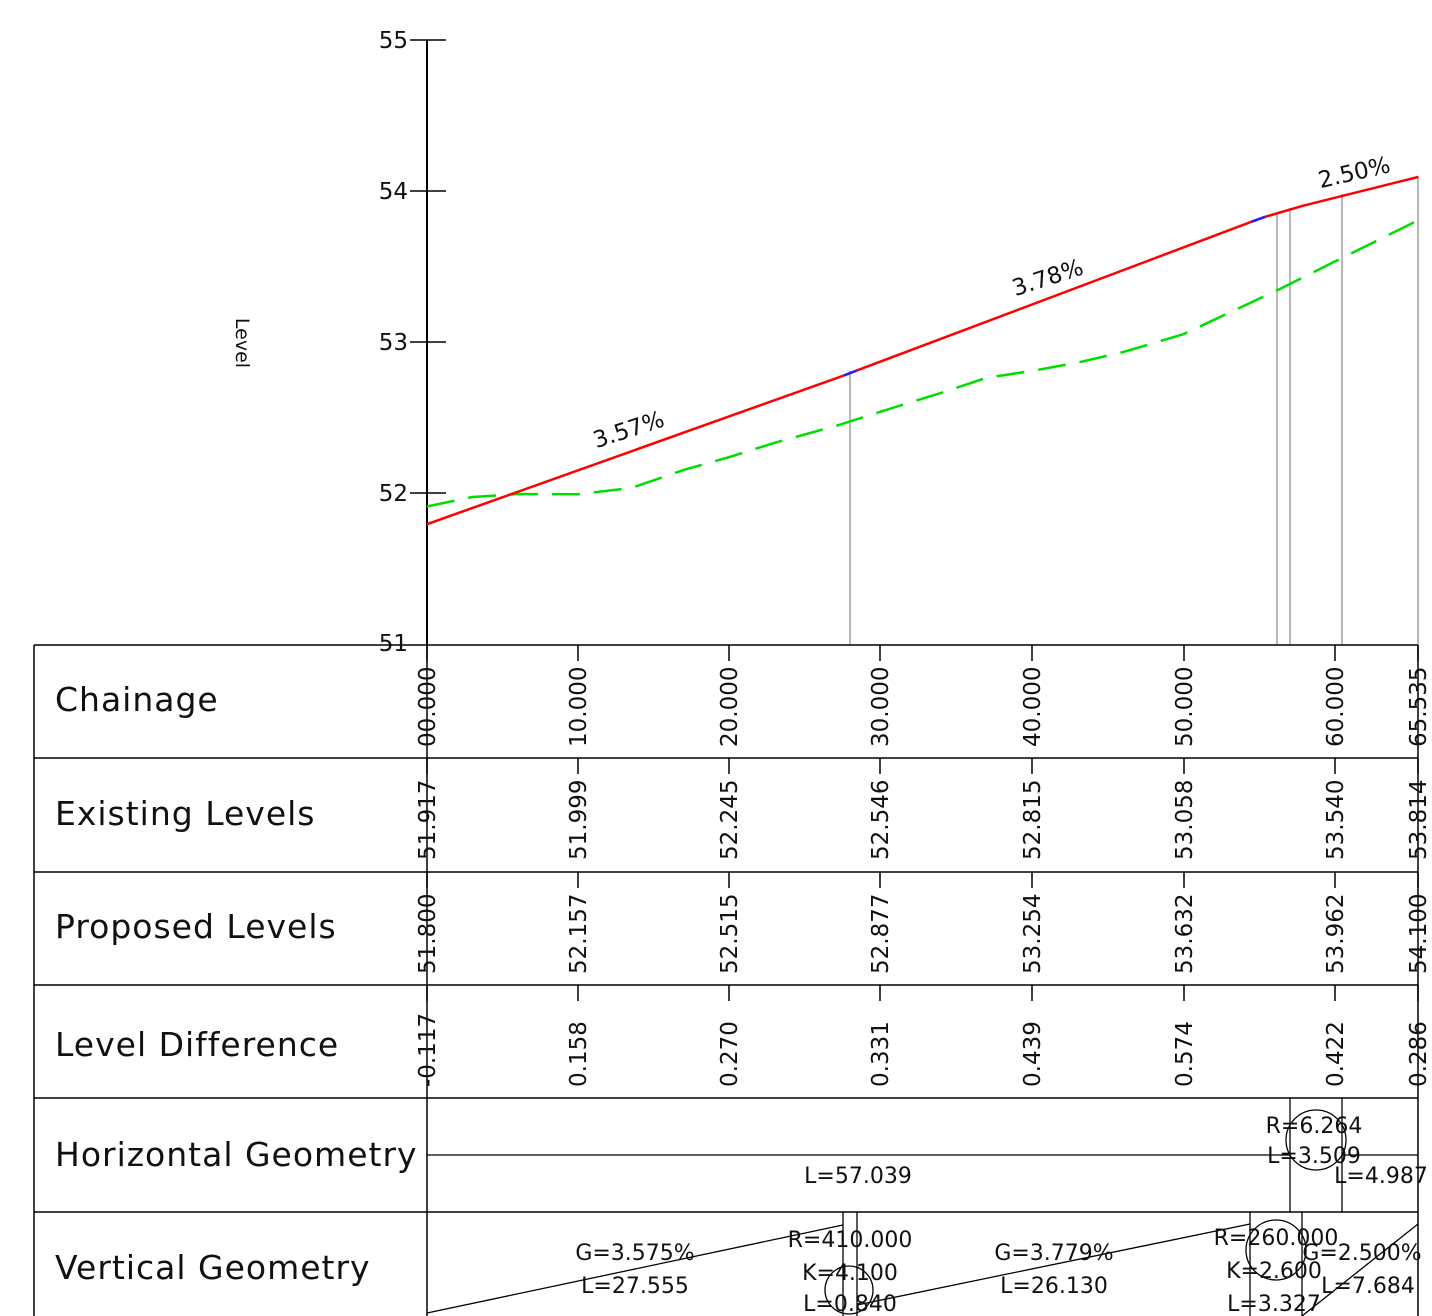 This screenshot has width=1432, height=1316. I want to click on row-label-difference: Level Difference, so click(197, 1044).